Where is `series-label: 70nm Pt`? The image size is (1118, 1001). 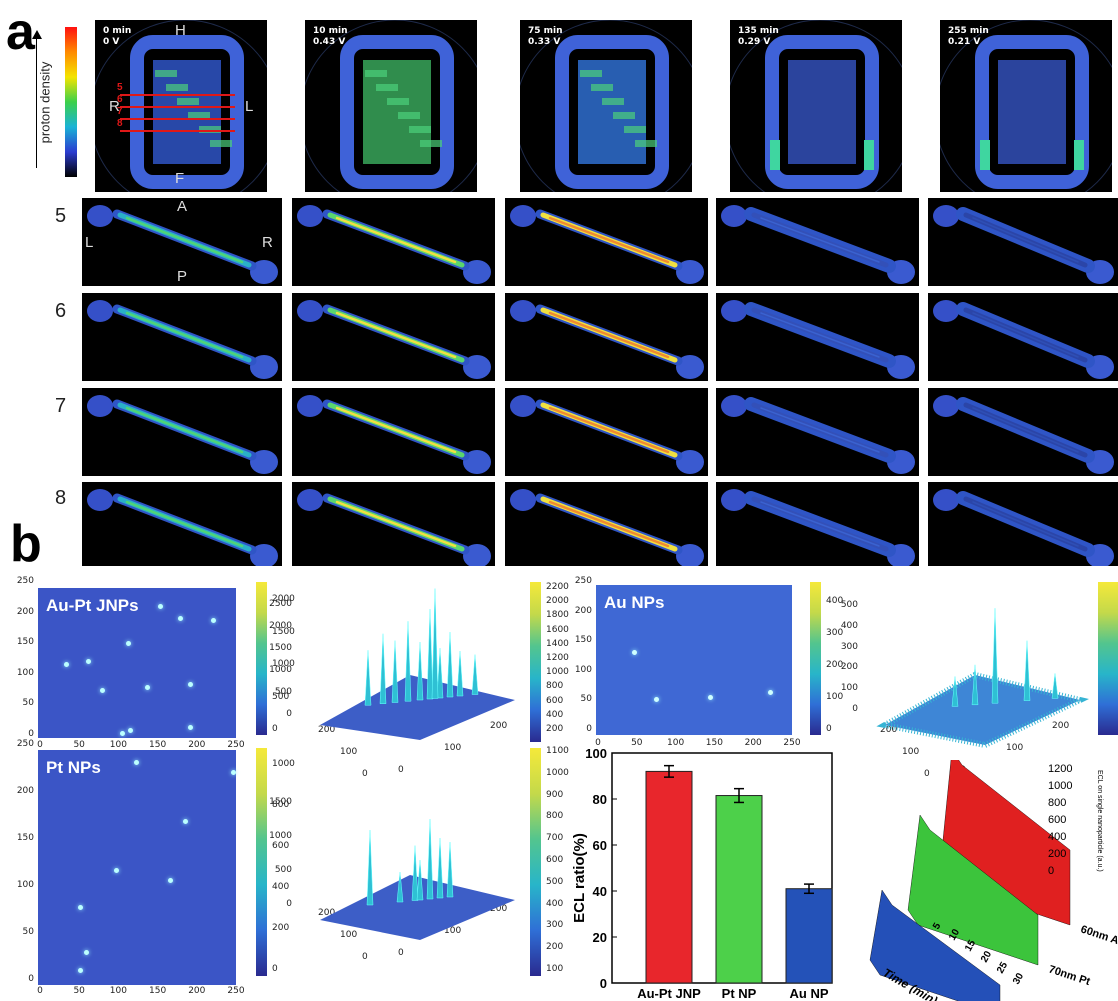 series-label: 70nm Pt is located at coordinates (1069, 975).